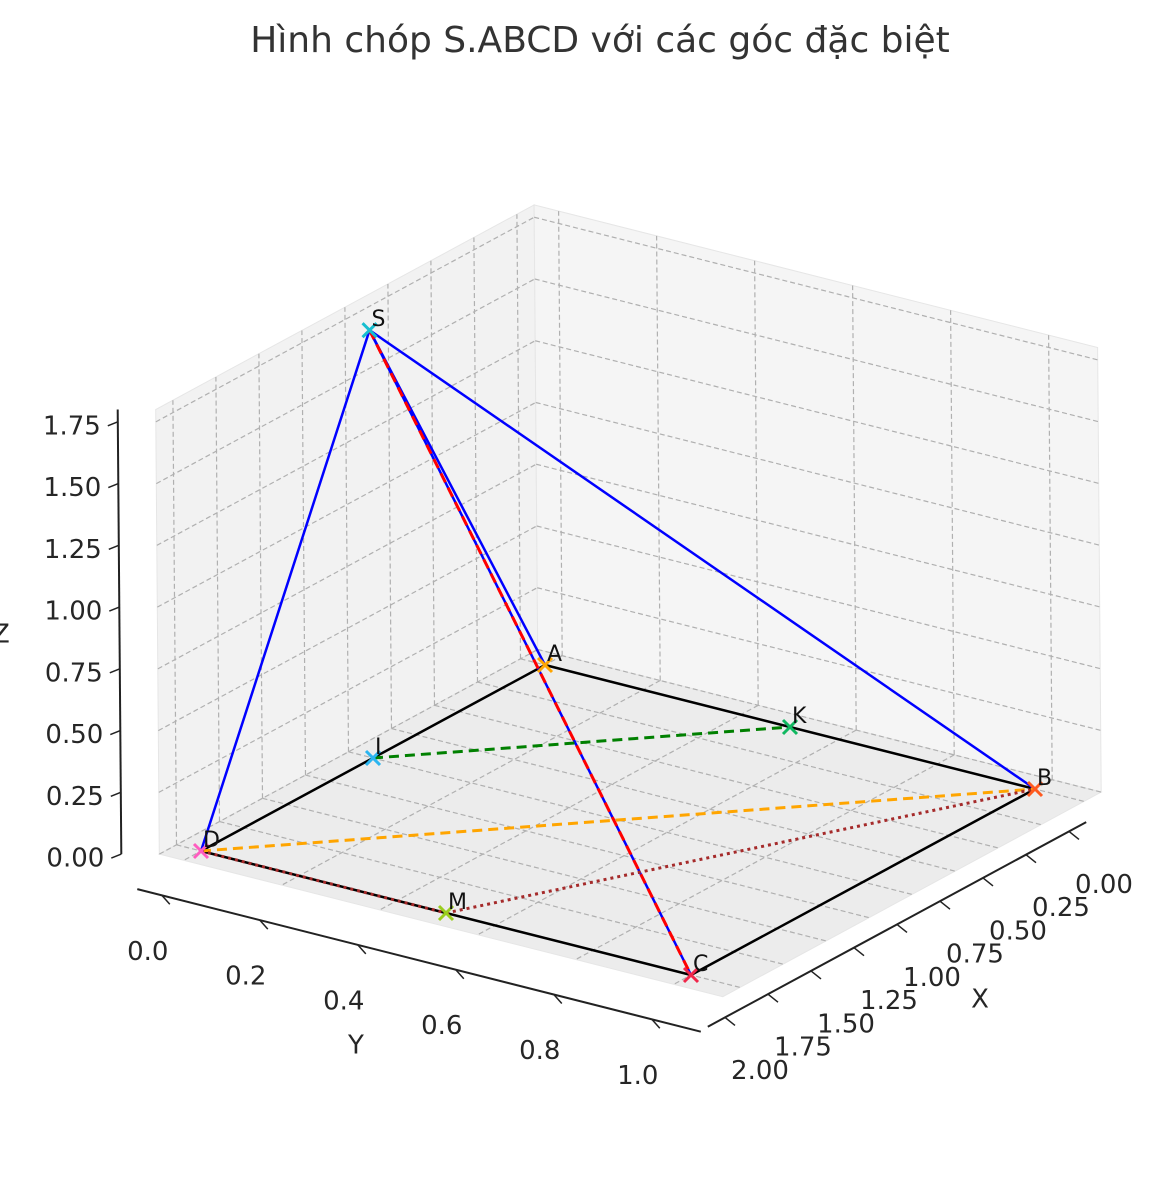 This screenshot has height=1180, width=1164. Describe the element at coordinates (147, 952) in the screenshot. I see `y-tick-label: 0.0` at that location.